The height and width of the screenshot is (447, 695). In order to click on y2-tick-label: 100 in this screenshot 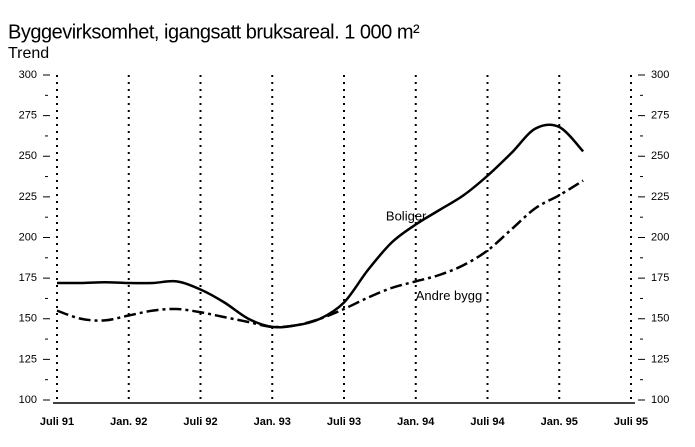, I will do `click(660, 400)`.